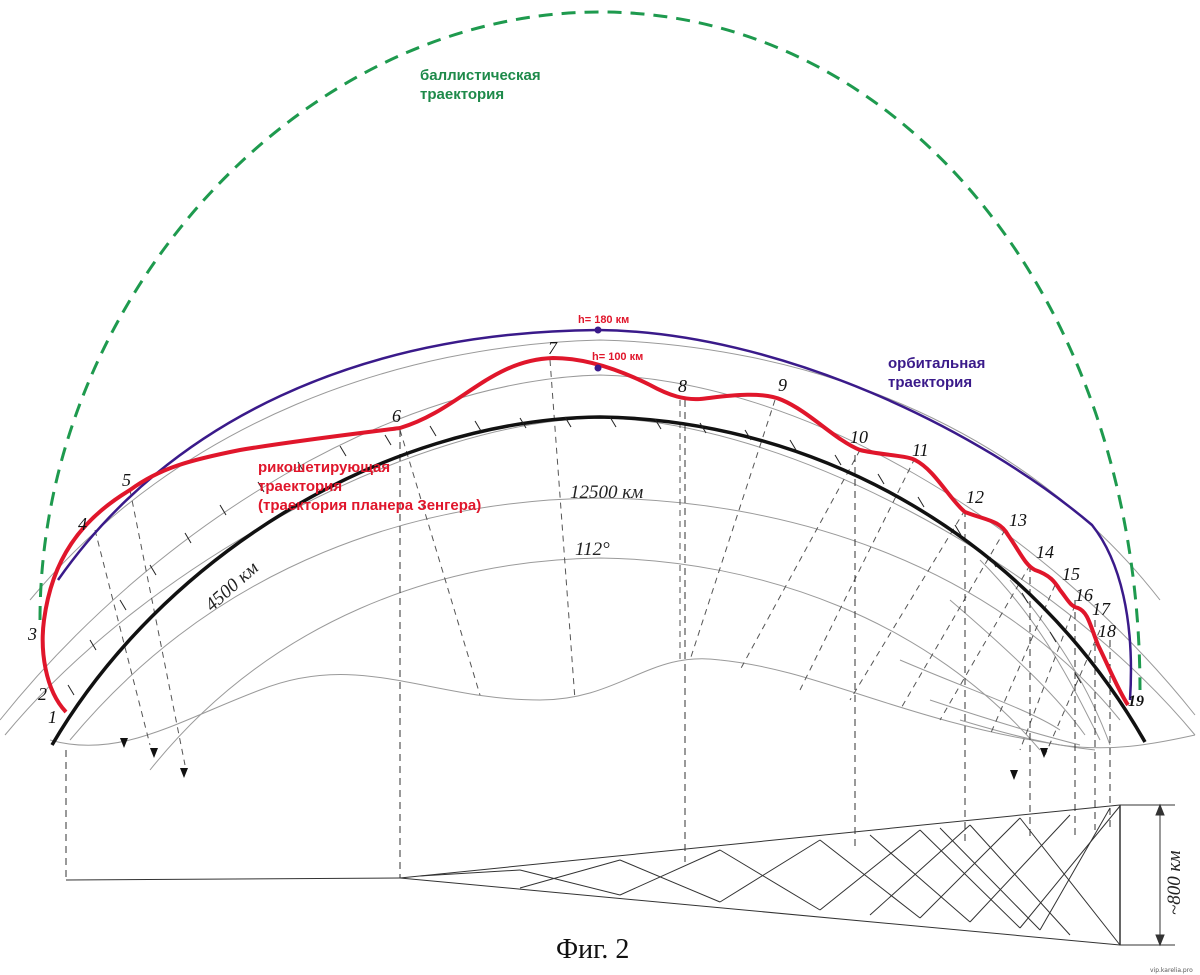 The height and width of the screenshot is (975, 1200). I want to click on point-9: 9, so click(782, 385).